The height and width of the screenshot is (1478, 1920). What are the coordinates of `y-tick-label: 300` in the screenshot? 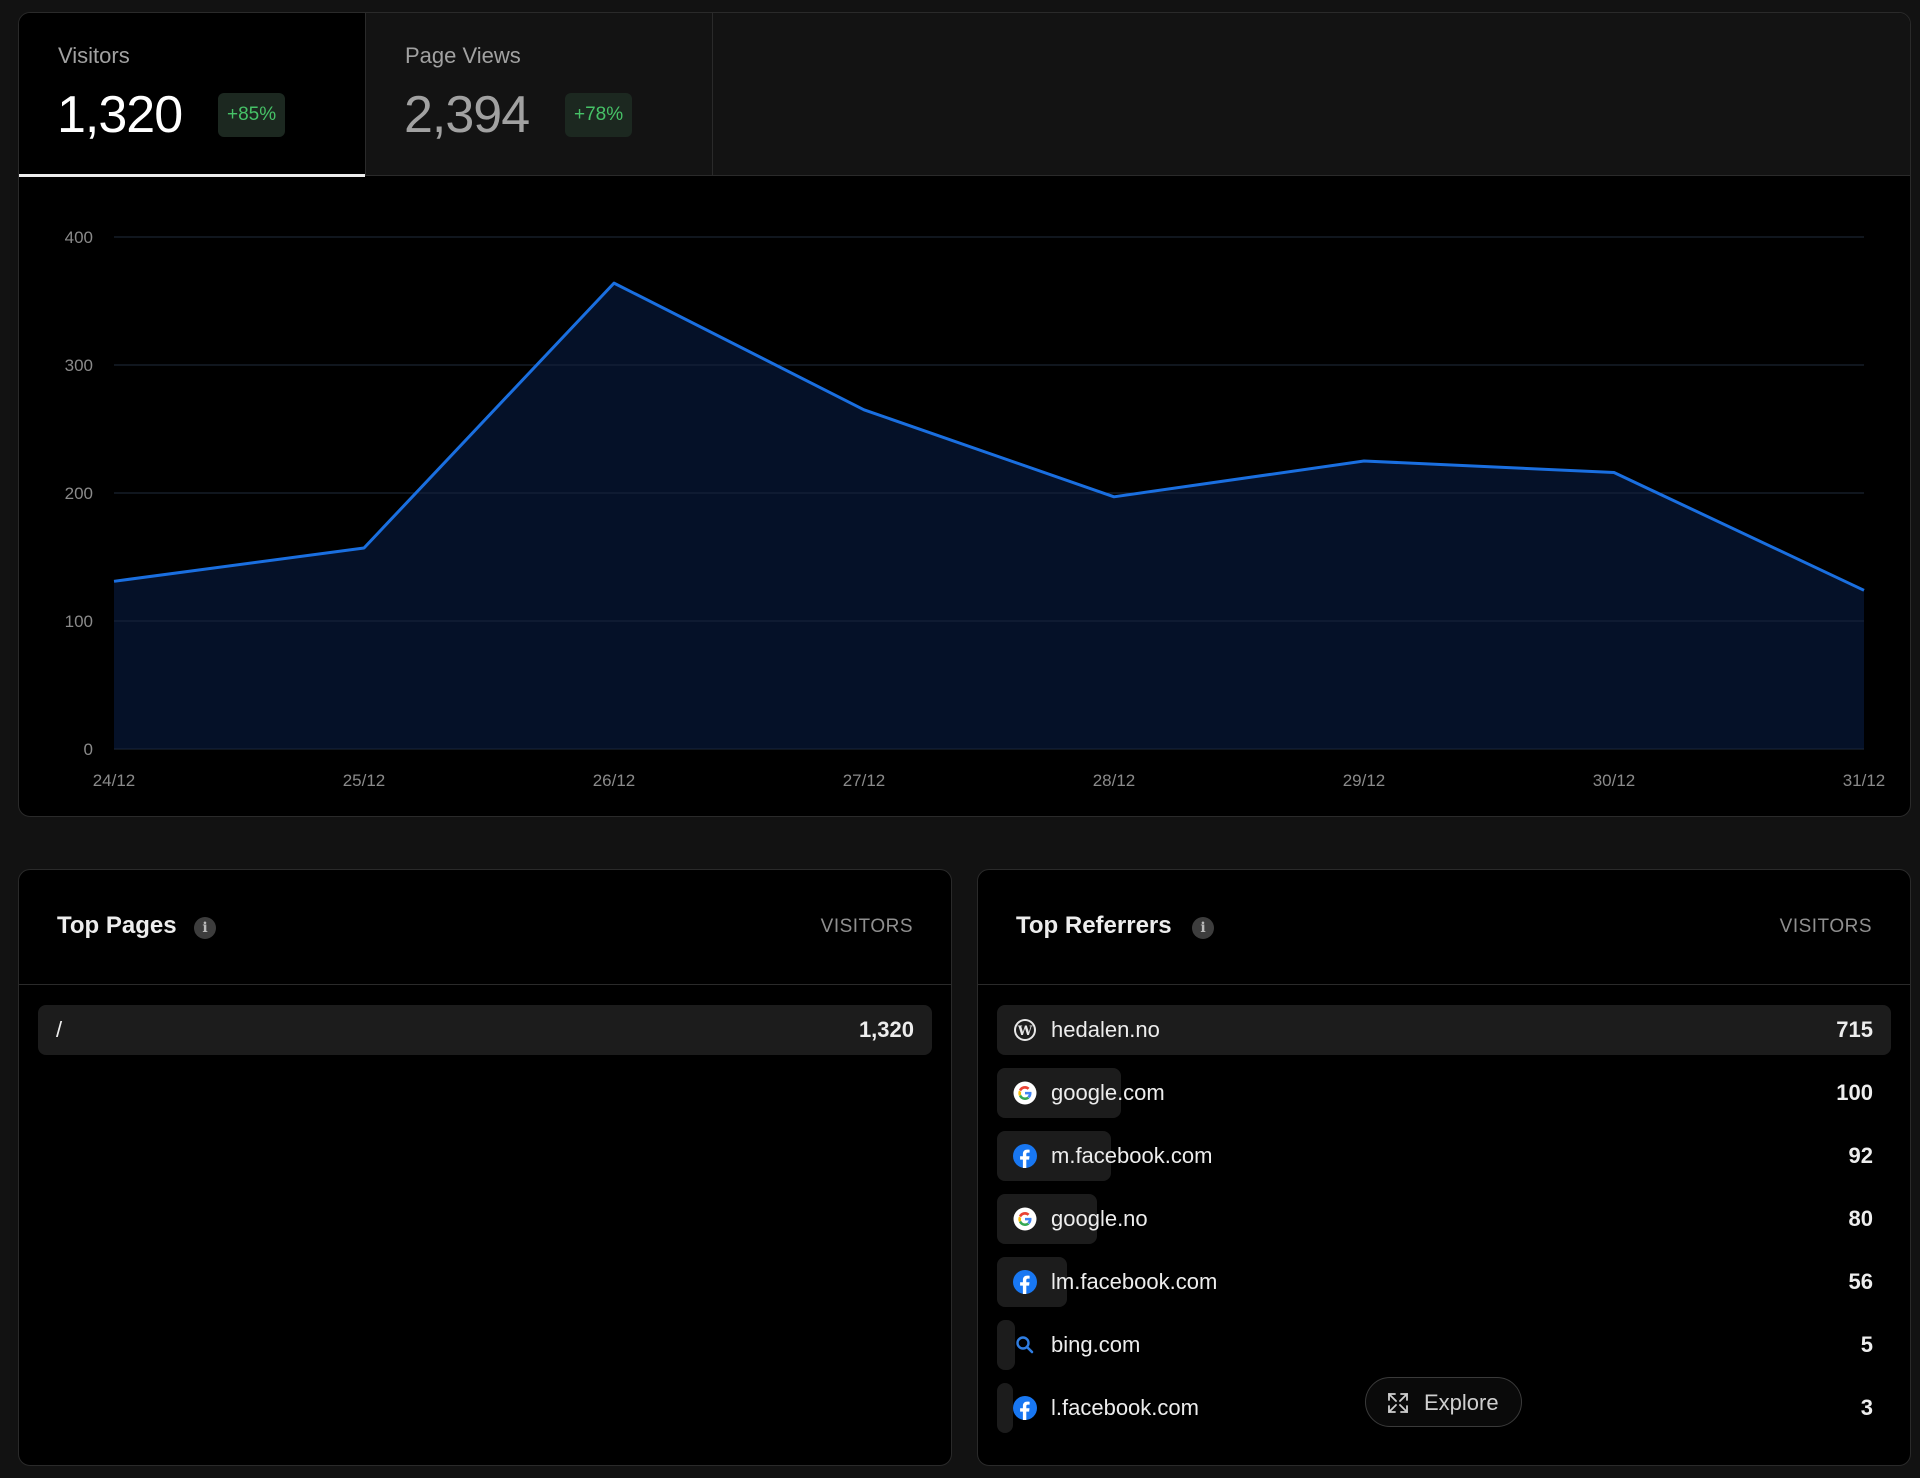 It's located at (79, 365).